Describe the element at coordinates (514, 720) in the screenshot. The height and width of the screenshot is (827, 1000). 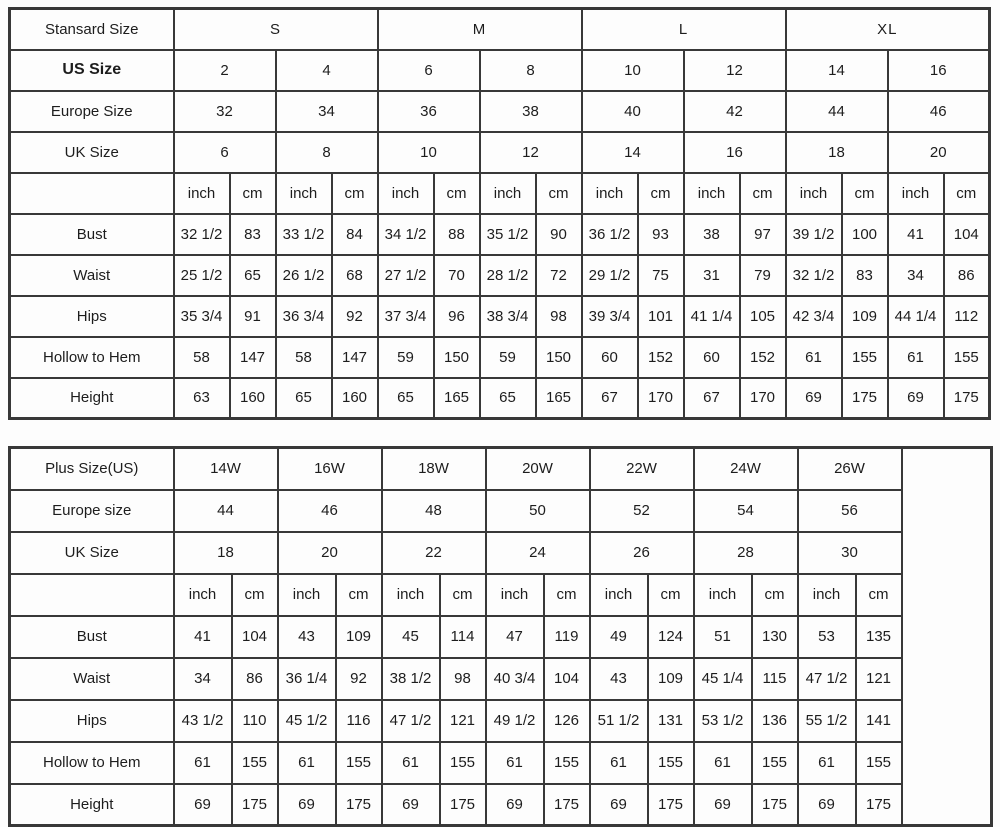
I see `measurement-value-cell: 49 1/2` at that location.